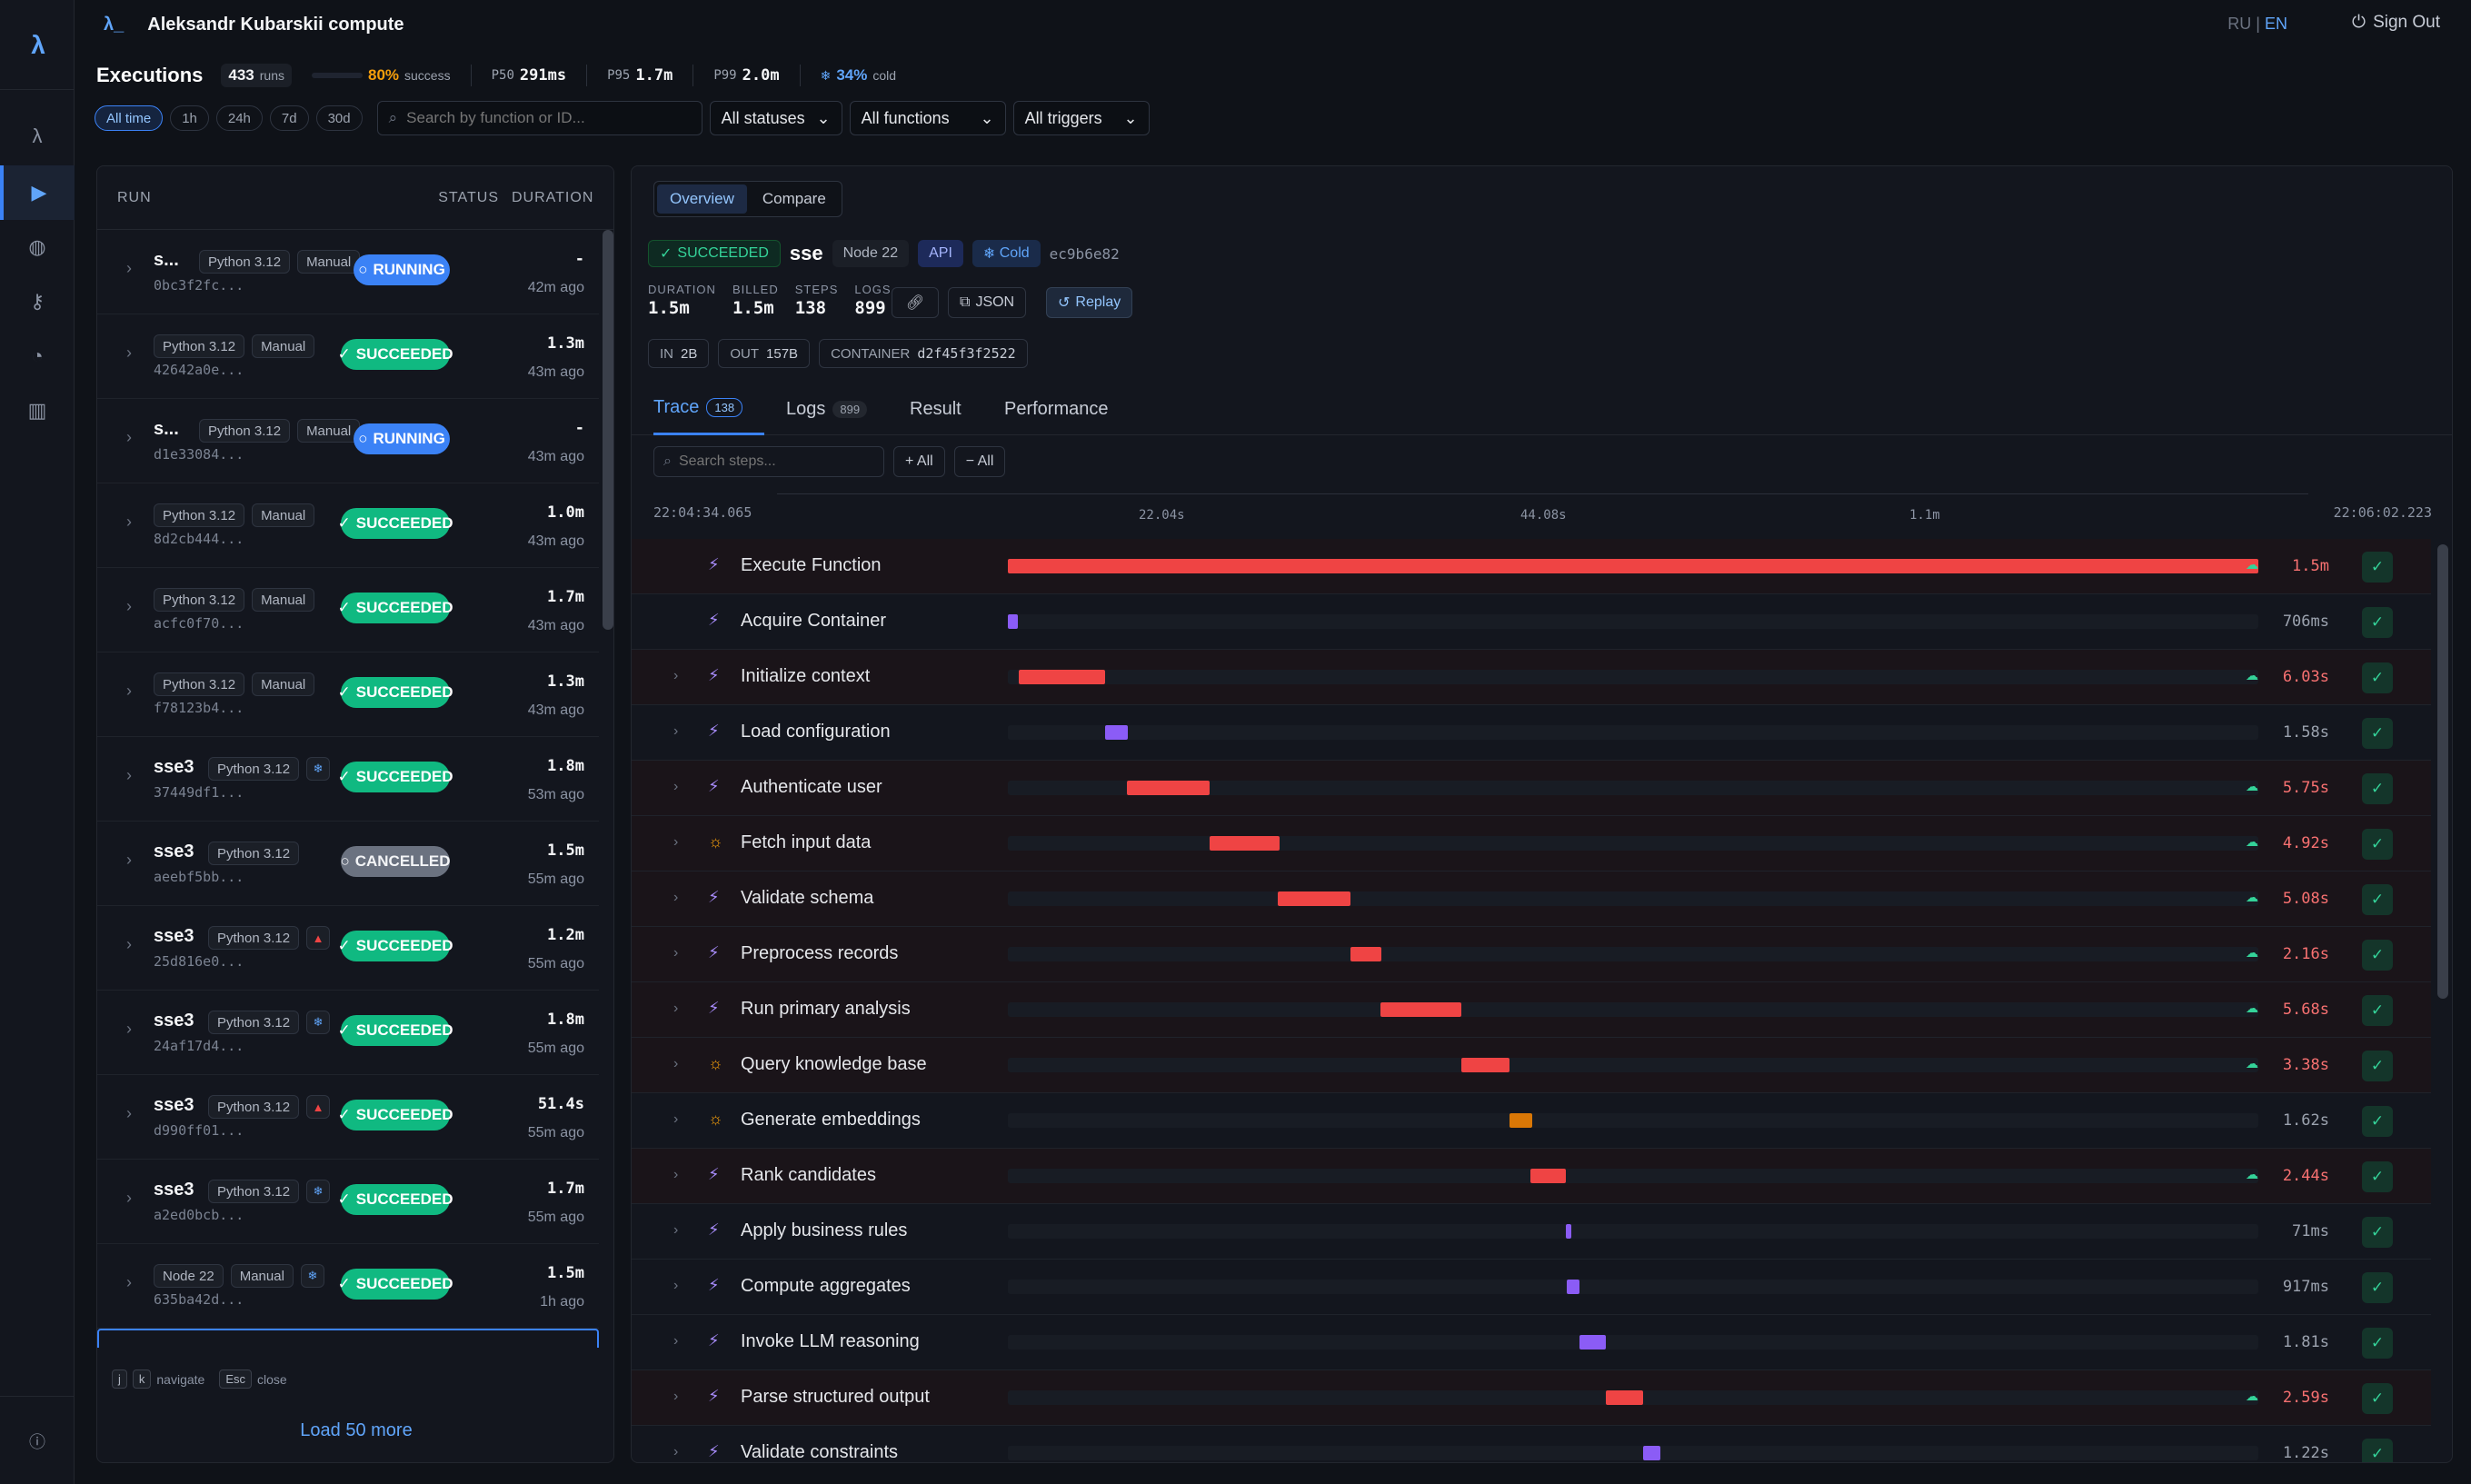 The width and height of the screenshot is (2471, 1484). I want to click on trace-step: › ☼ Generate embeddings 1.62s ✓, so click(1531, 1121).